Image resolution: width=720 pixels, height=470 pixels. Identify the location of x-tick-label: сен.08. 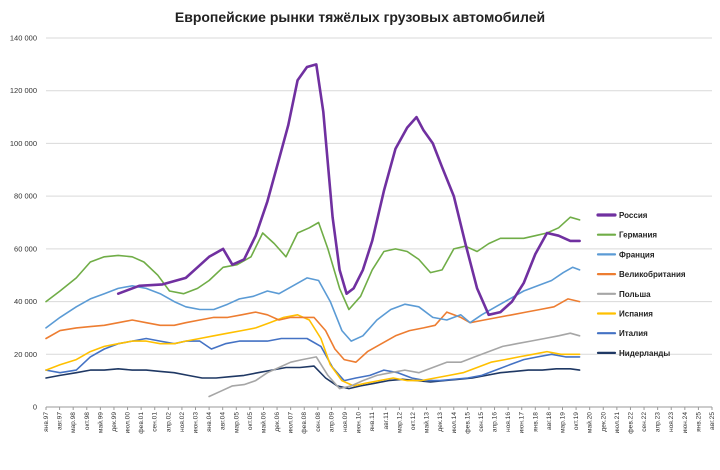
(318, 422).